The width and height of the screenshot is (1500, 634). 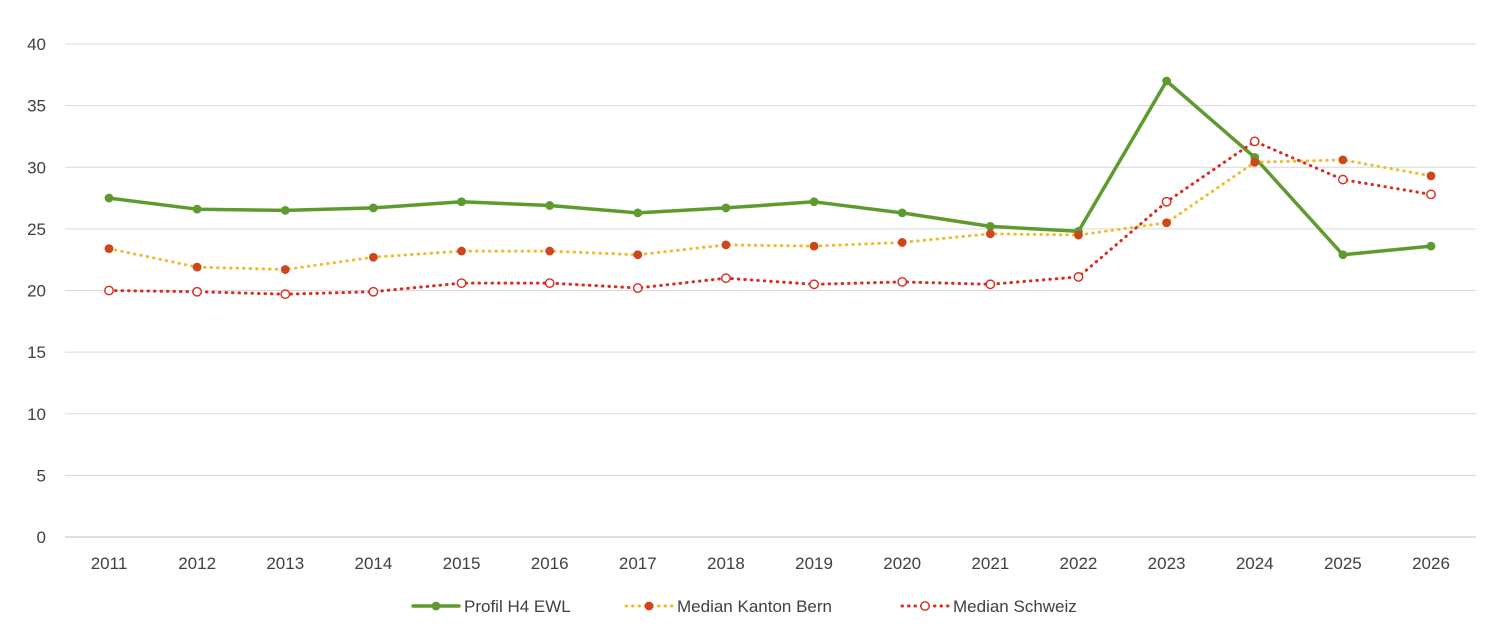 What do you see at coordinates (902, 563) in the screenshot?
I see `x-tick-label: 2020` at bounding box center [902, 563].